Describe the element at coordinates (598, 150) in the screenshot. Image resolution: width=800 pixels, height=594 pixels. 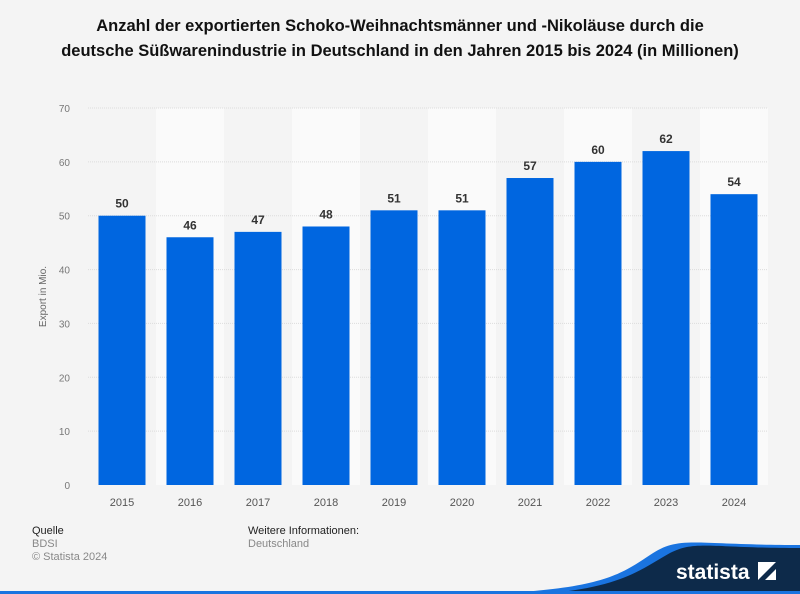
I see `data-label: 60` at that location.